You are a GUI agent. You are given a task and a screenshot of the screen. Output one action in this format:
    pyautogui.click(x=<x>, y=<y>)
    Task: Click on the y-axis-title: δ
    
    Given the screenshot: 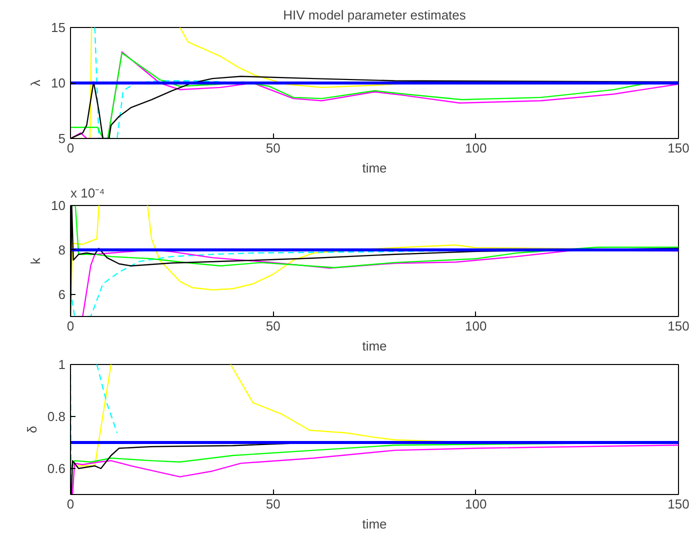 What is the action you would take?
    pyautogui.click(x=32, y=430)
    